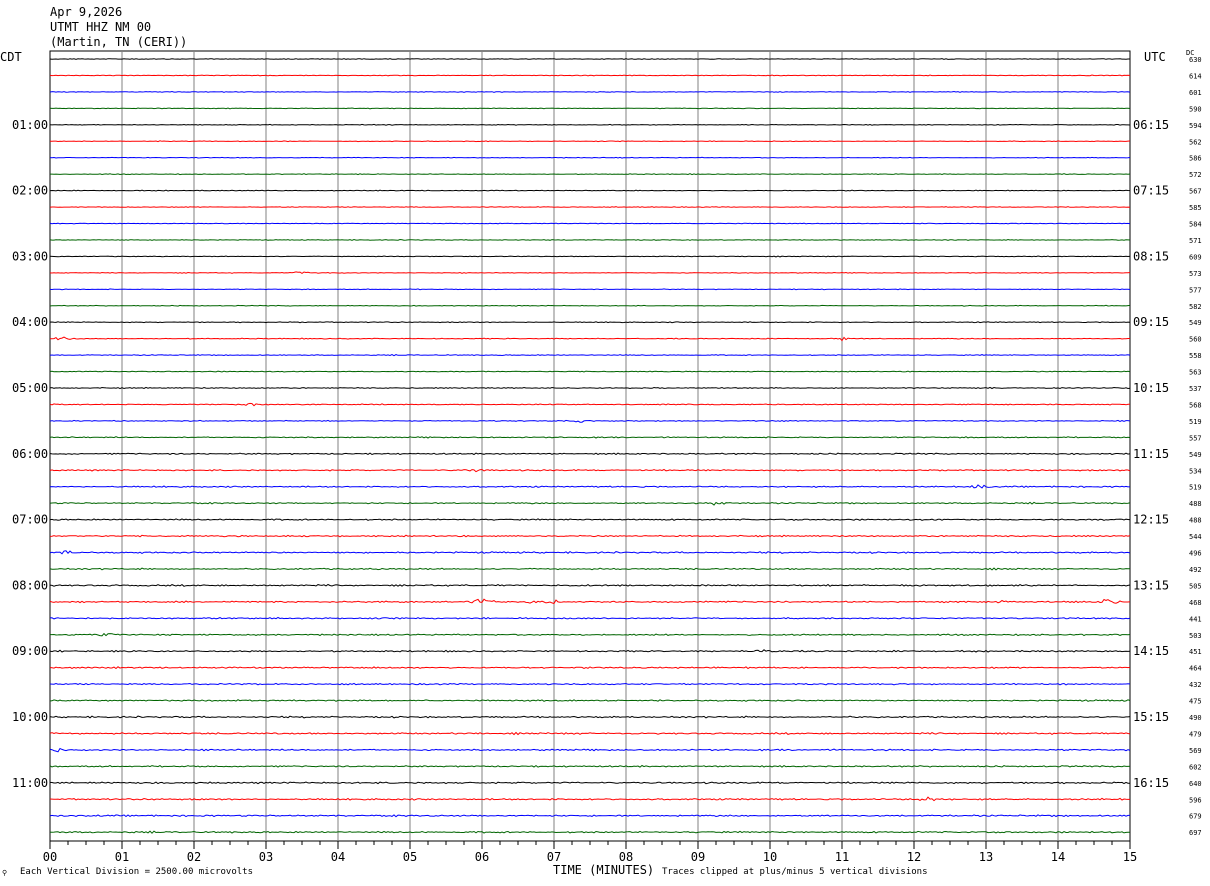 The image size is (1210, 886). Describe the element at coordinates (1195, 126) in the screenshot. I see `dc-offset-label: 594` at that location.